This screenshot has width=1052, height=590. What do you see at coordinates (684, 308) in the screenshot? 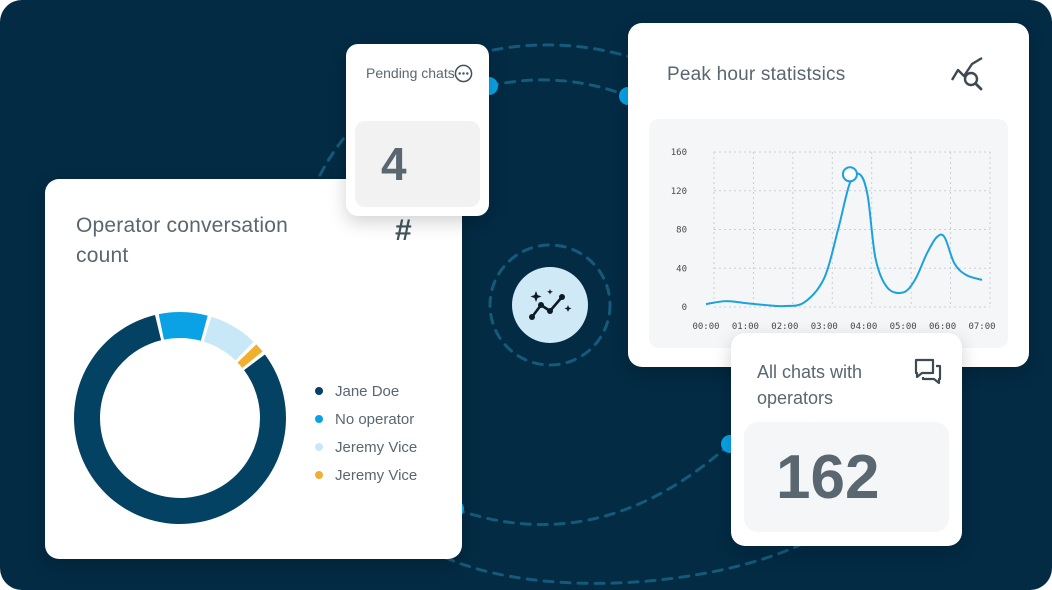
I see `y-tick-label: 0` at bounding box center [684, 308].